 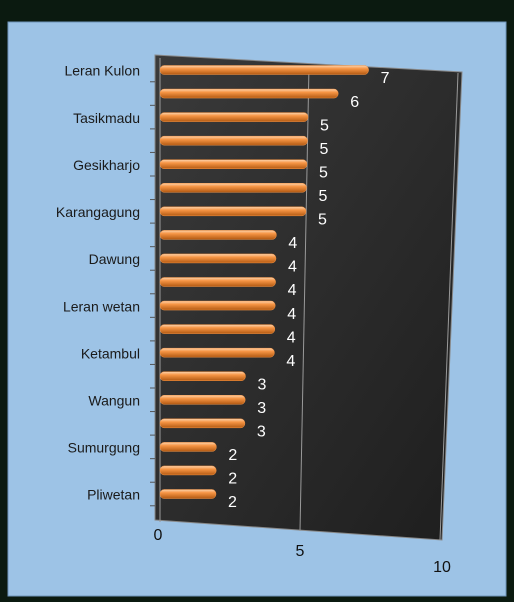 What do you see at coordinates (158, 535) in the screenshot?
I see `x-tick-label: 0` at bounding box center [158, 535].